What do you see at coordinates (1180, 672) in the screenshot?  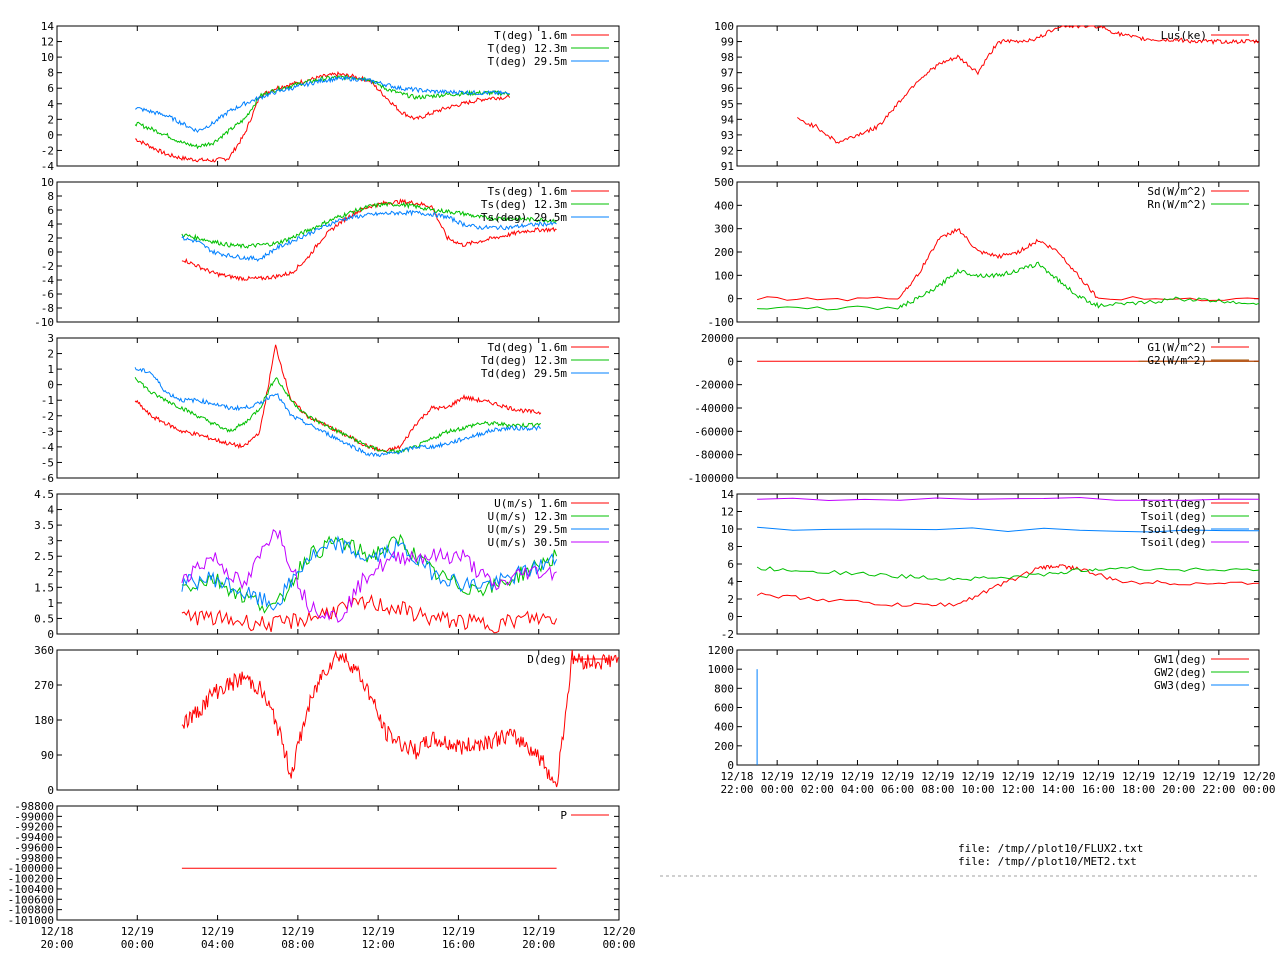 I see `legend-label-GW-1: GW2(deg)` at bounding box center [1180, 672].